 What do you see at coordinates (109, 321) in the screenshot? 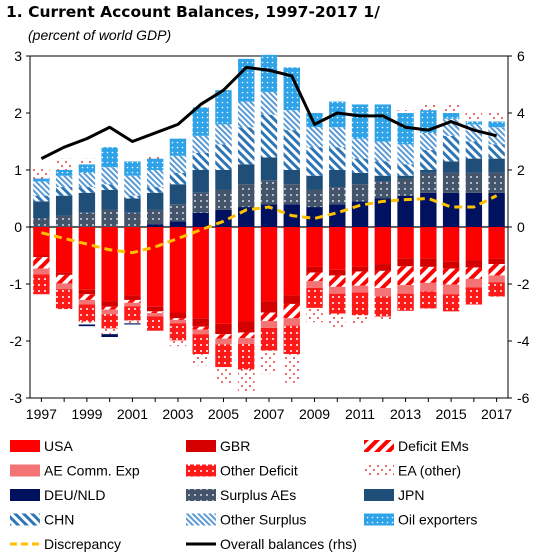
I see `bar-other-deficit-2000` at bounding box center [109, 321].